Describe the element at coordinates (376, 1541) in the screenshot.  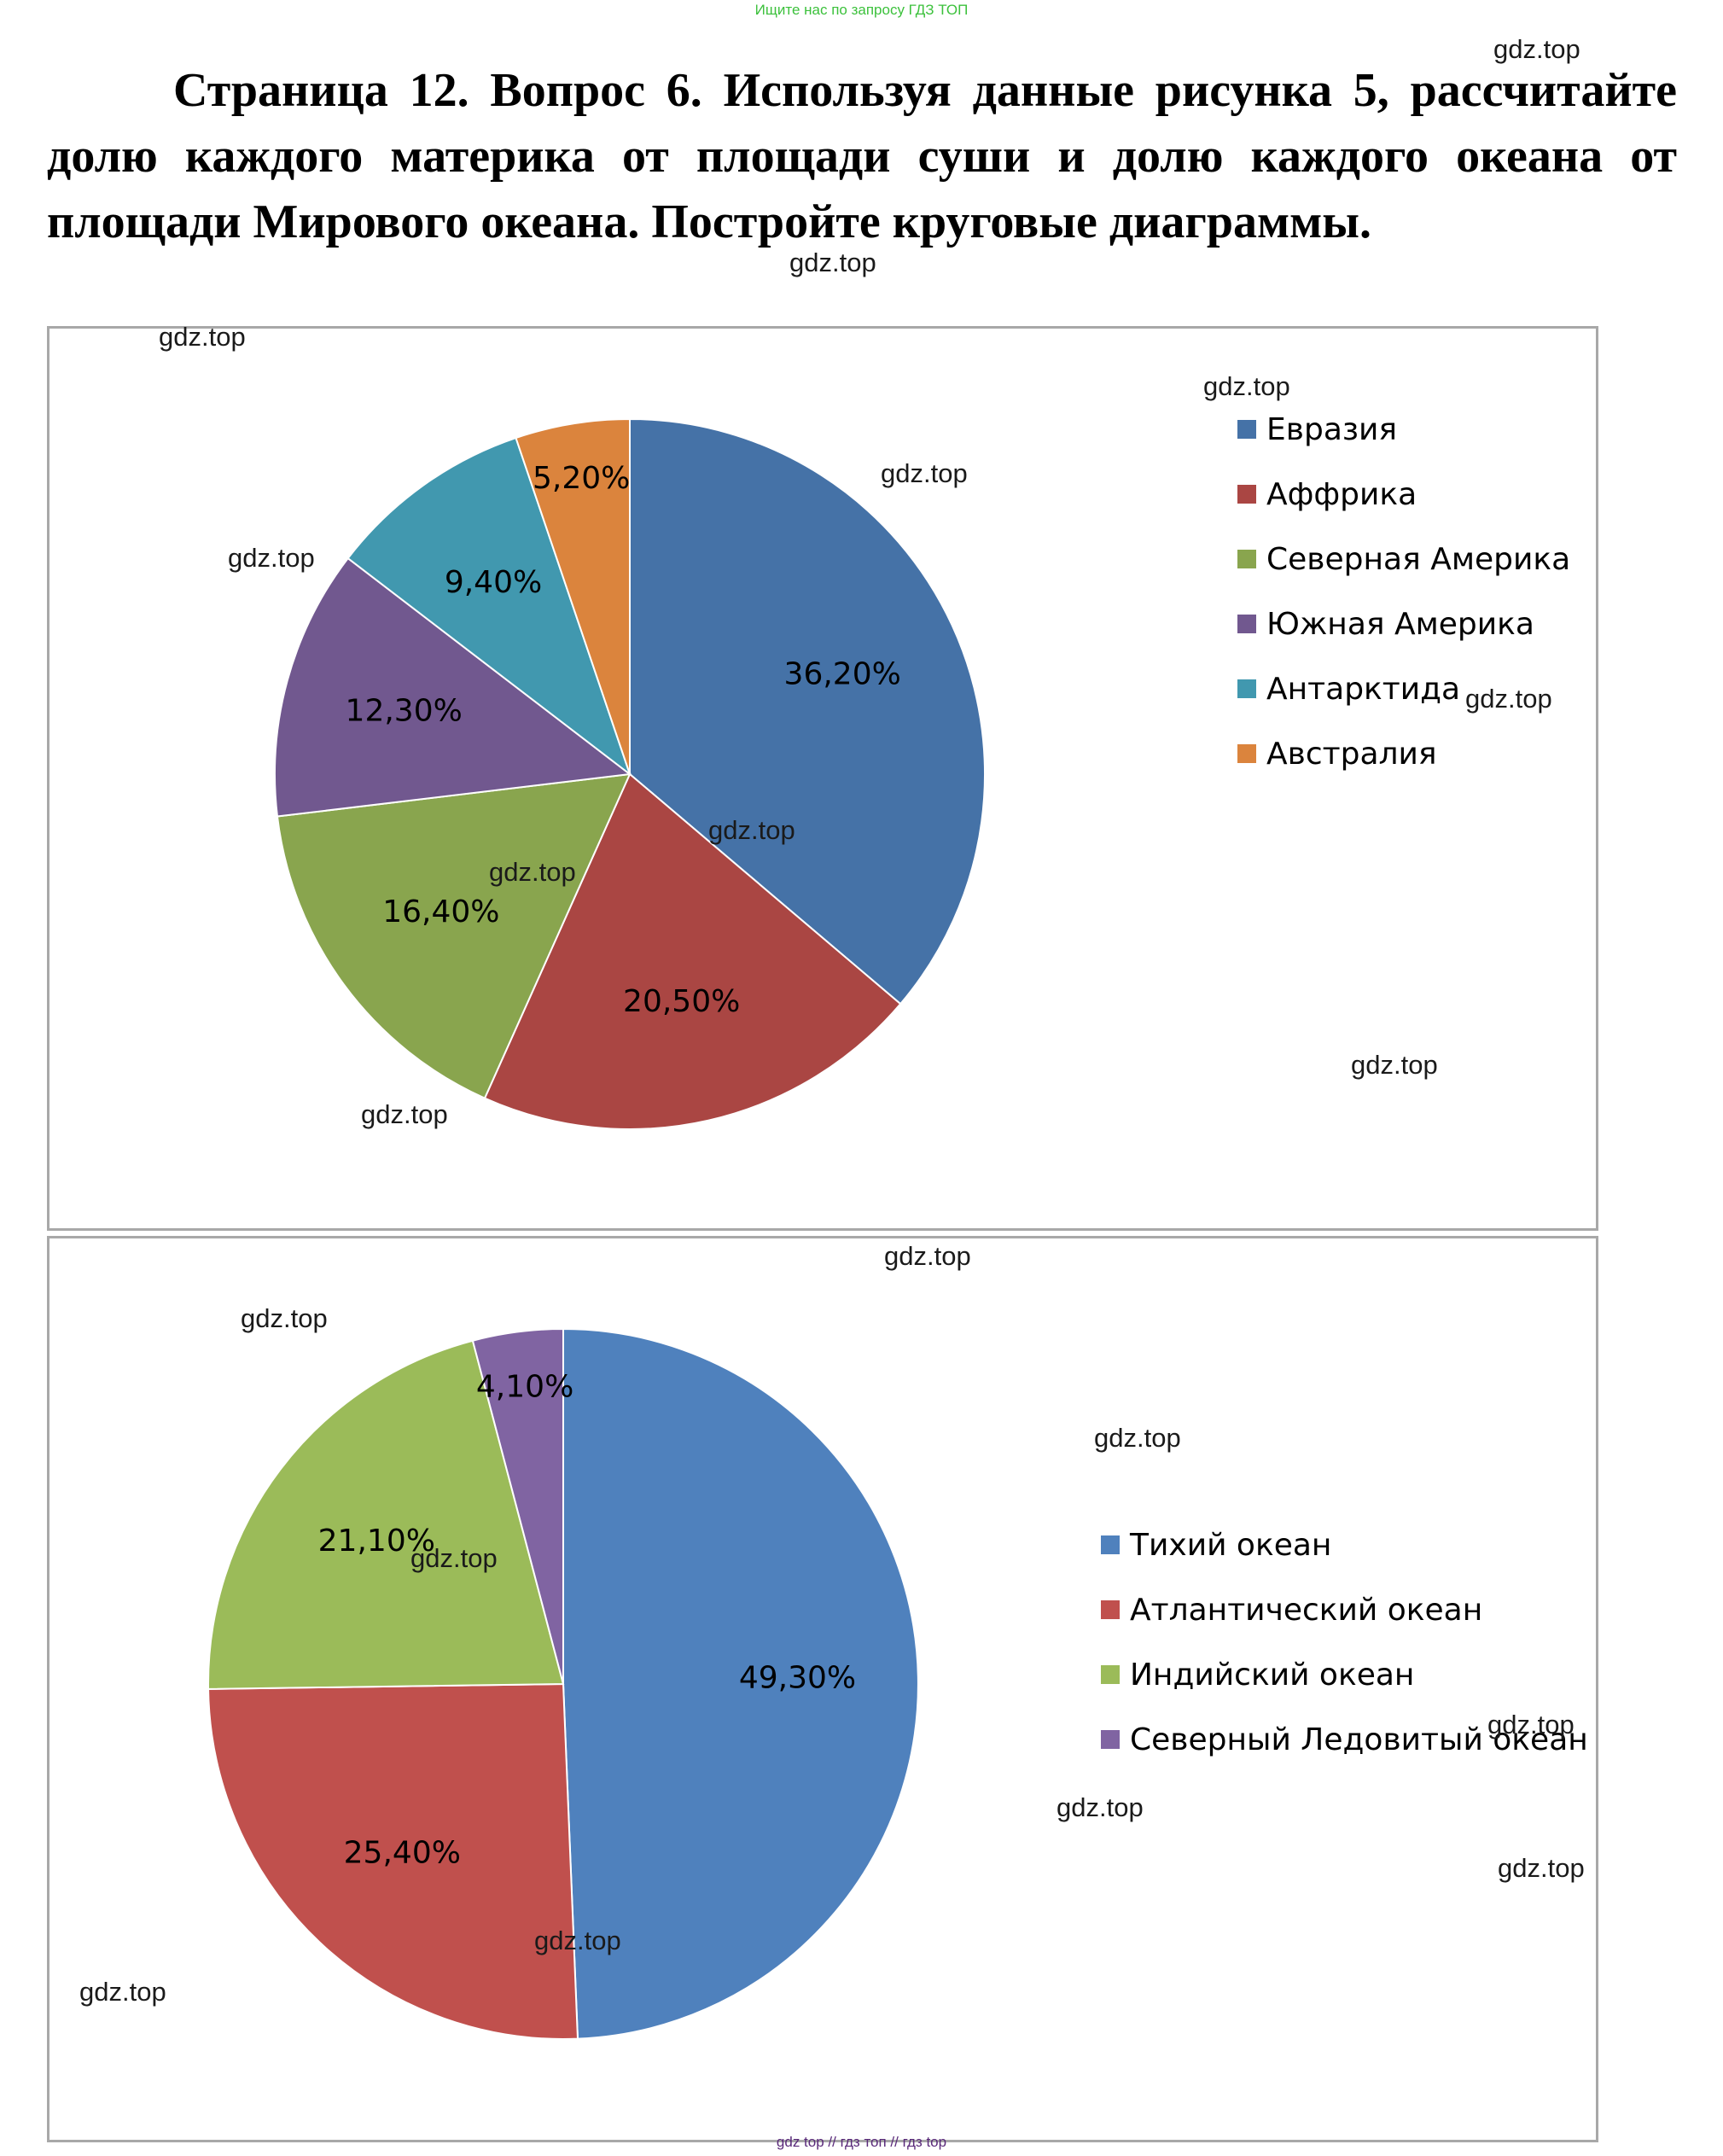
I see `slice-data-label: 21,10%` at that location.